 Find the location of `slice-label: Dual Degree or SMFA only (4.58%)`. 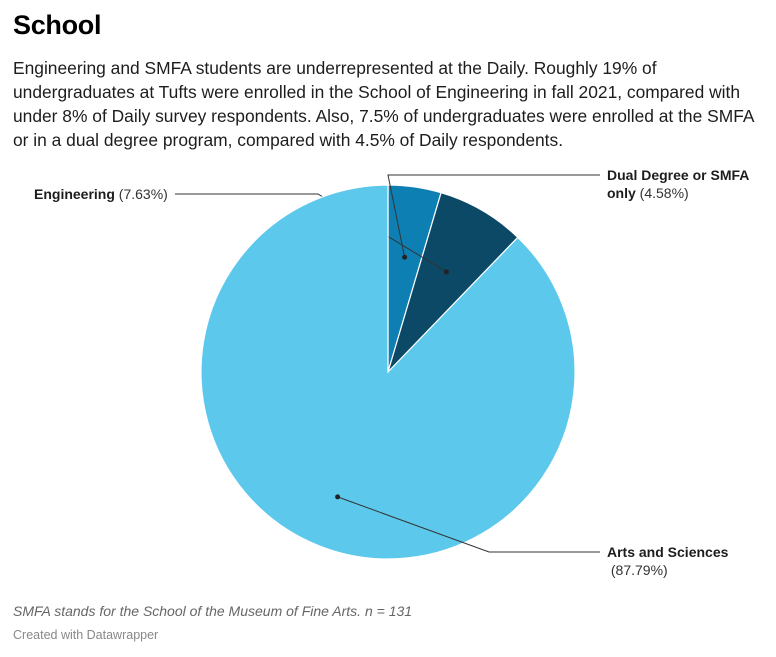

slice-label: Dual Degree or SMFA only (4.58%) is located at coordinates (678, 184).